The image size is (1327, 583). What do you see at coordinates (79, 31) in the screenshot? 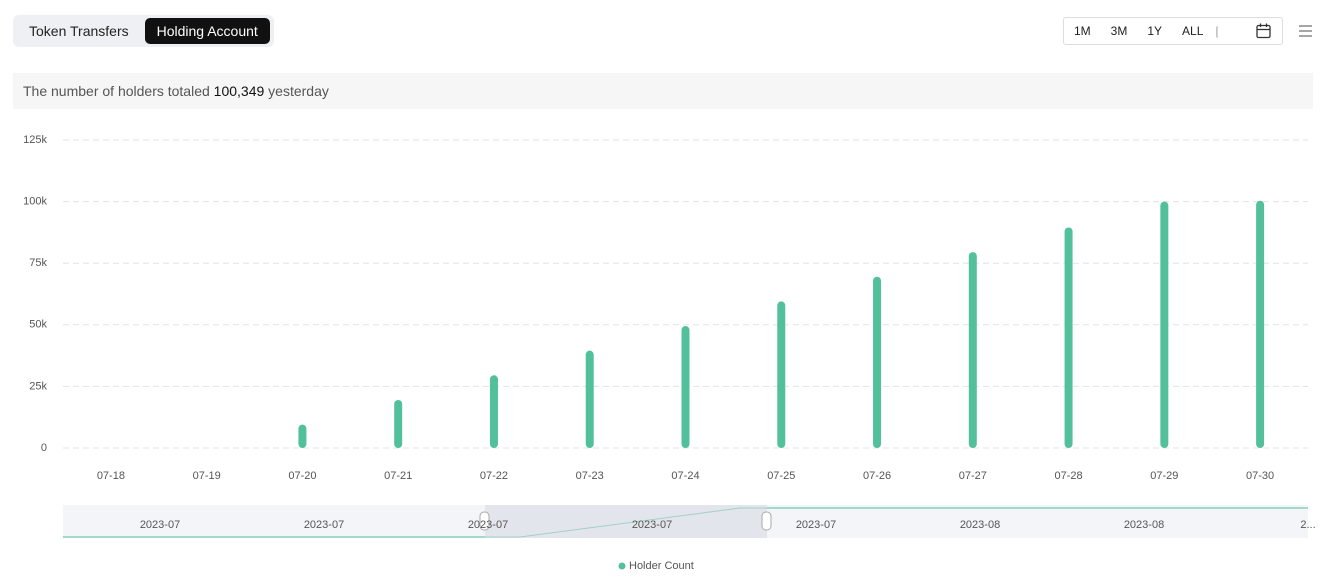
I see `tab: Token Transfers` at bounding box center [79, 31].